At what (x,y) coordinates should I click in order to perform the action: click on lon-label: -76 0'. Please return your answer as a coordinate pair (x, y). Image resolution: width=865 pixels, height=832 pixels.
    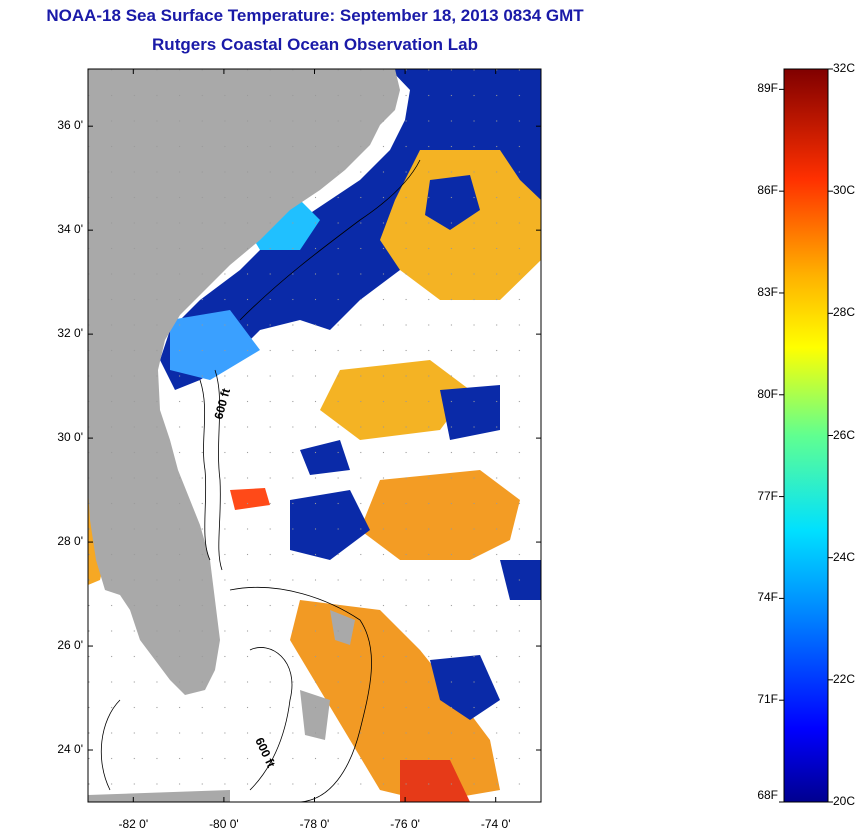
    Looking at the image, I should click on (405, 824).